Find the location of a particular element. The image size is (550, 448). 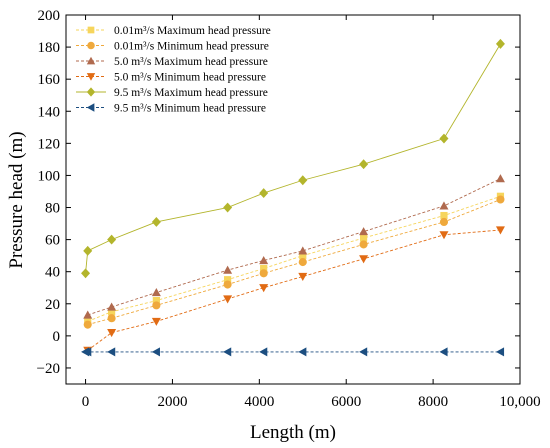

legend-entry: 5.0 m³/s Maximum head pressure is located at coordinates (172, 62).